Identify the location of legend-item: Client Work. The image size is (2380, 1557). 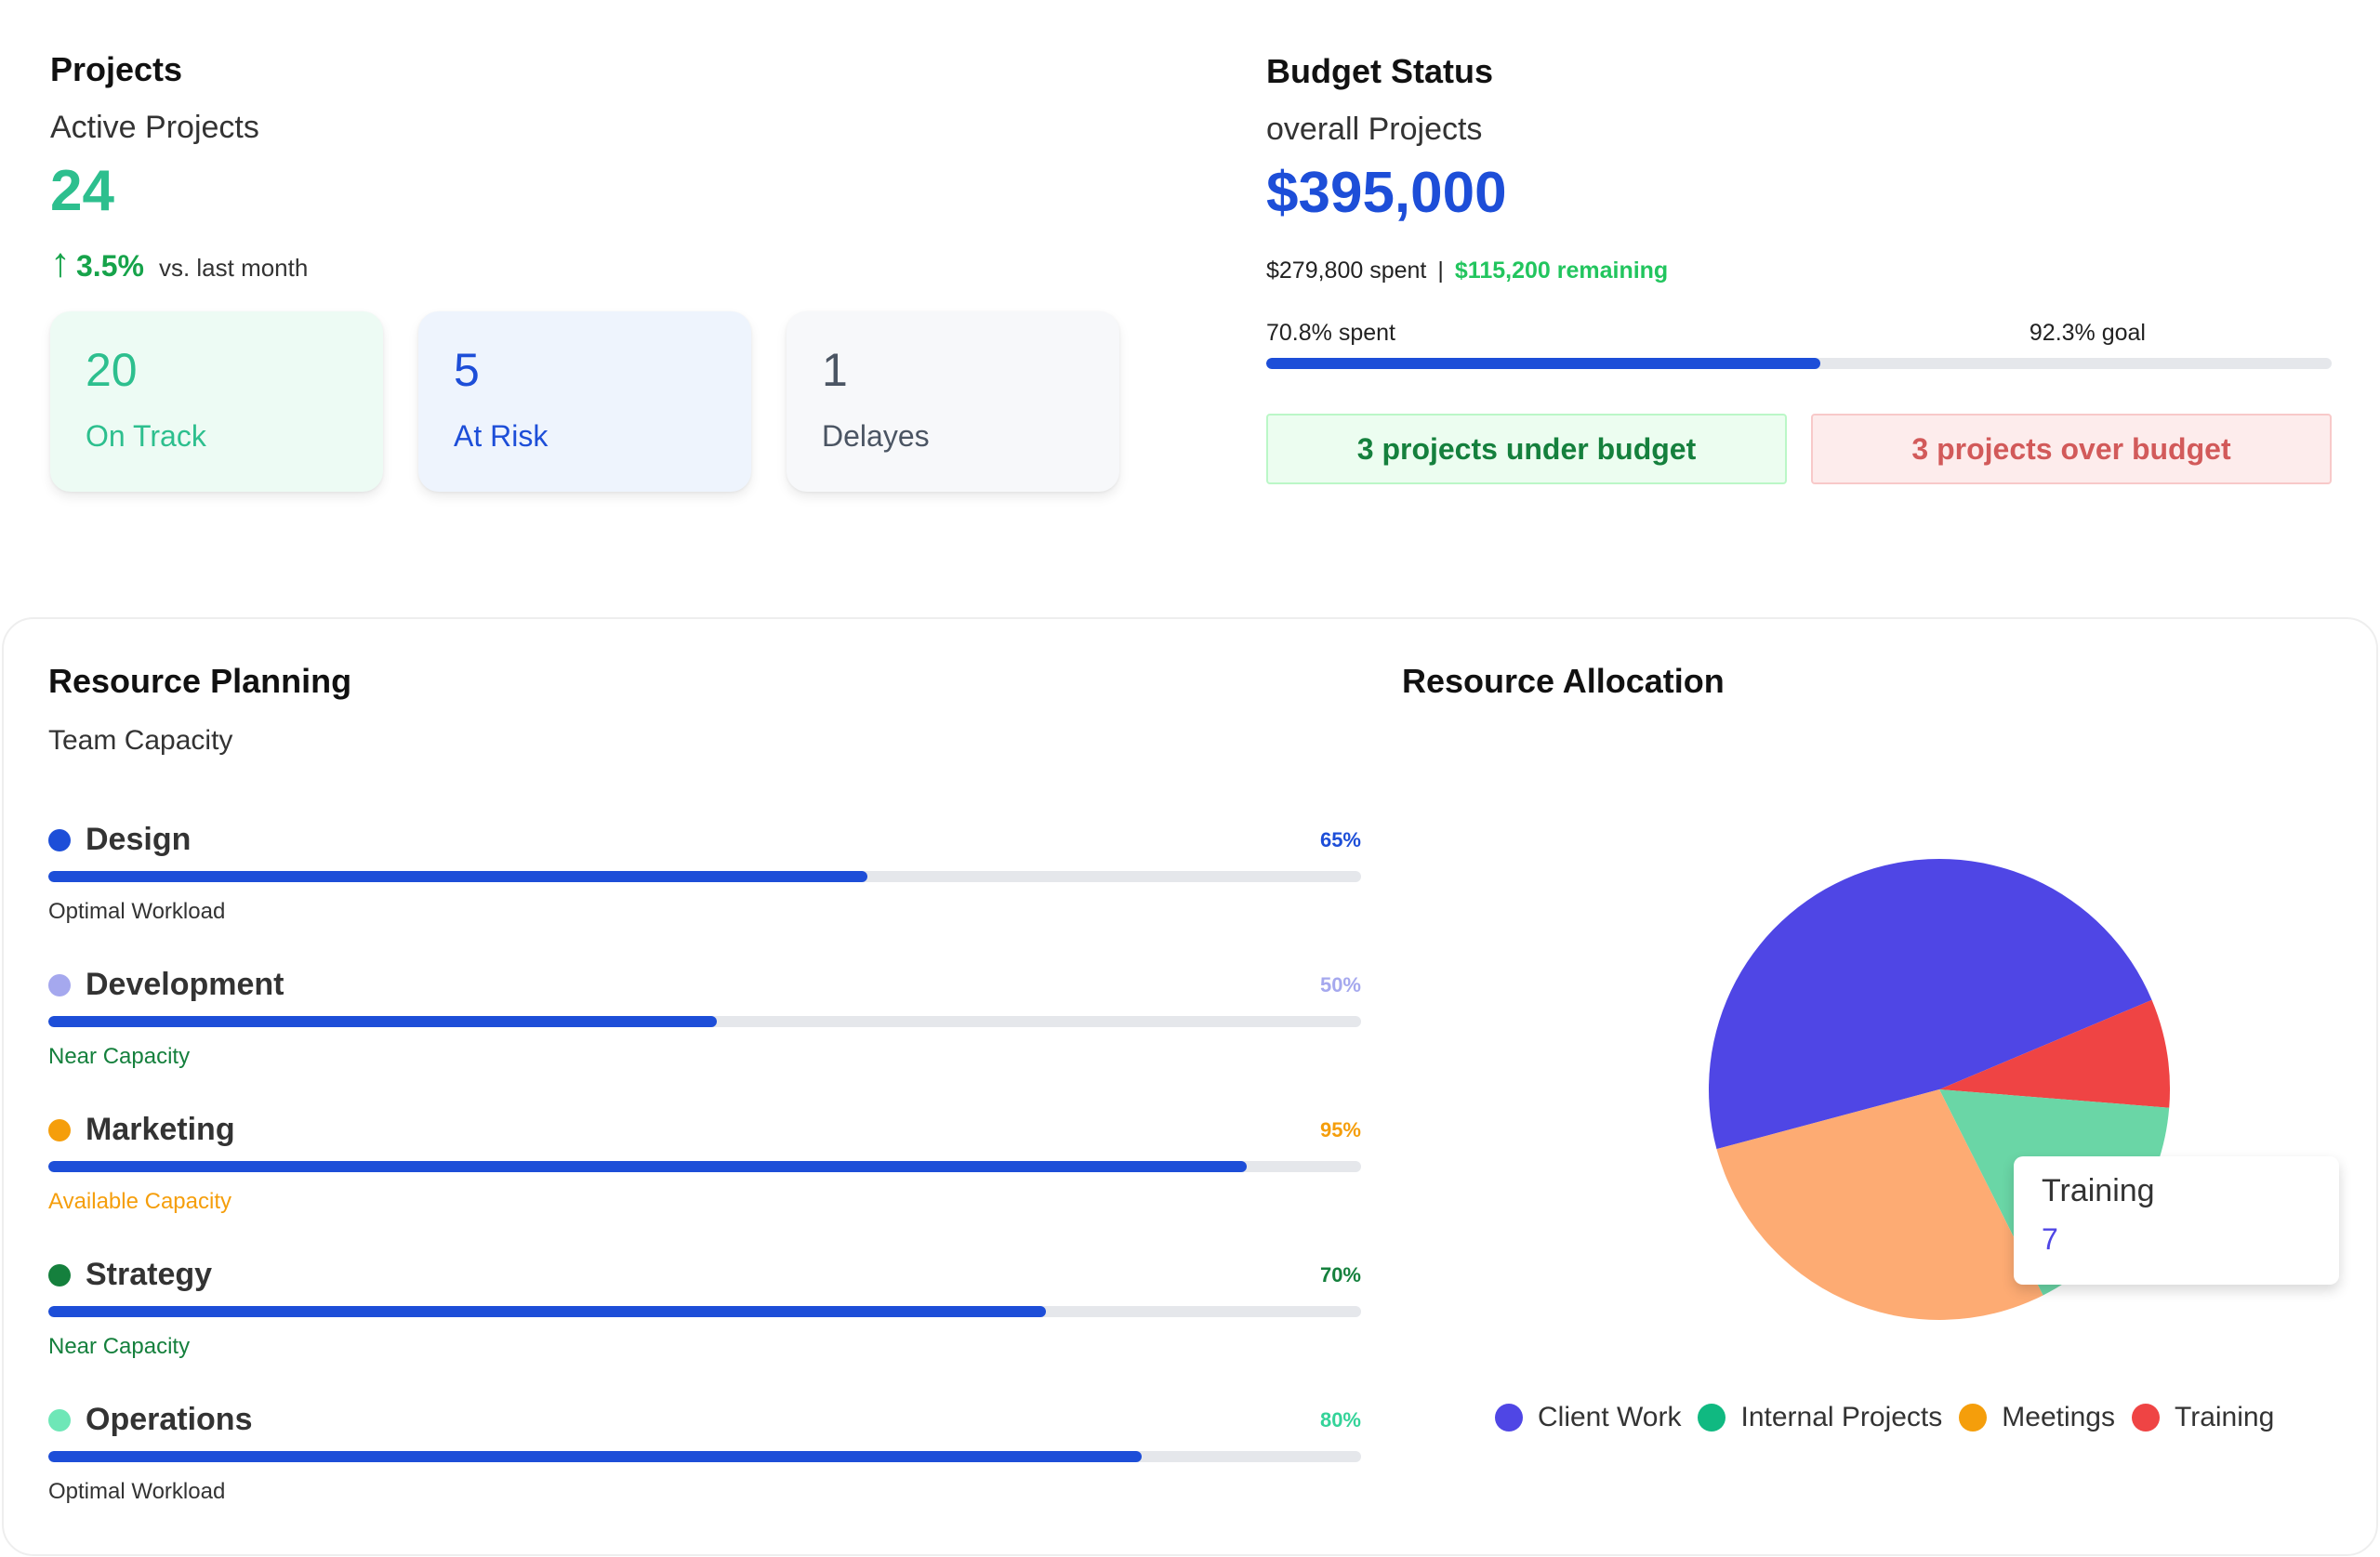
(1588, 1418).